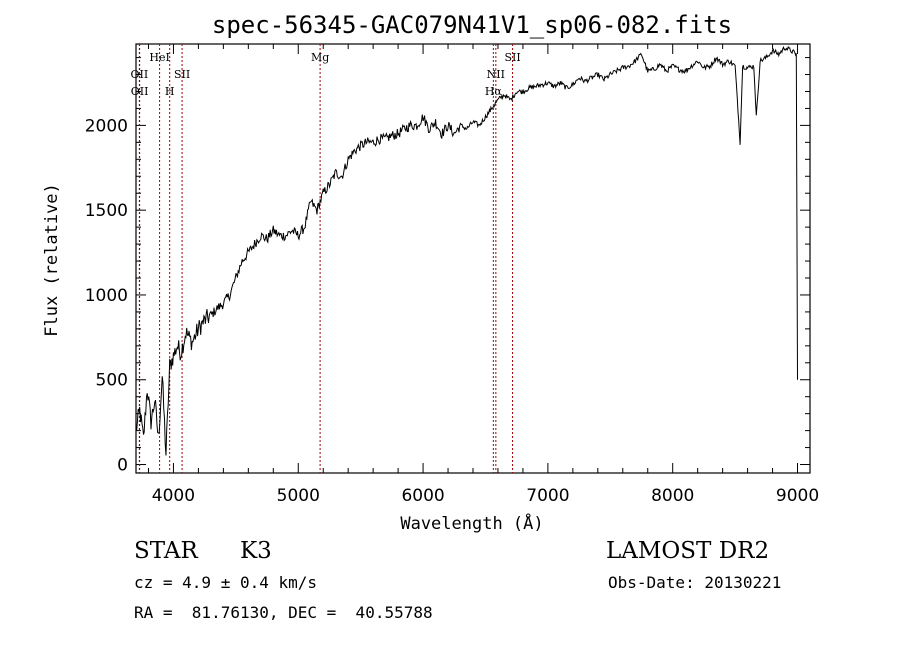 The image size is (900, 649). What do you see at coordinates (159, 57) in the screenshot?
I see `line-marker-label: HeI` at bounding box center [159, 57].